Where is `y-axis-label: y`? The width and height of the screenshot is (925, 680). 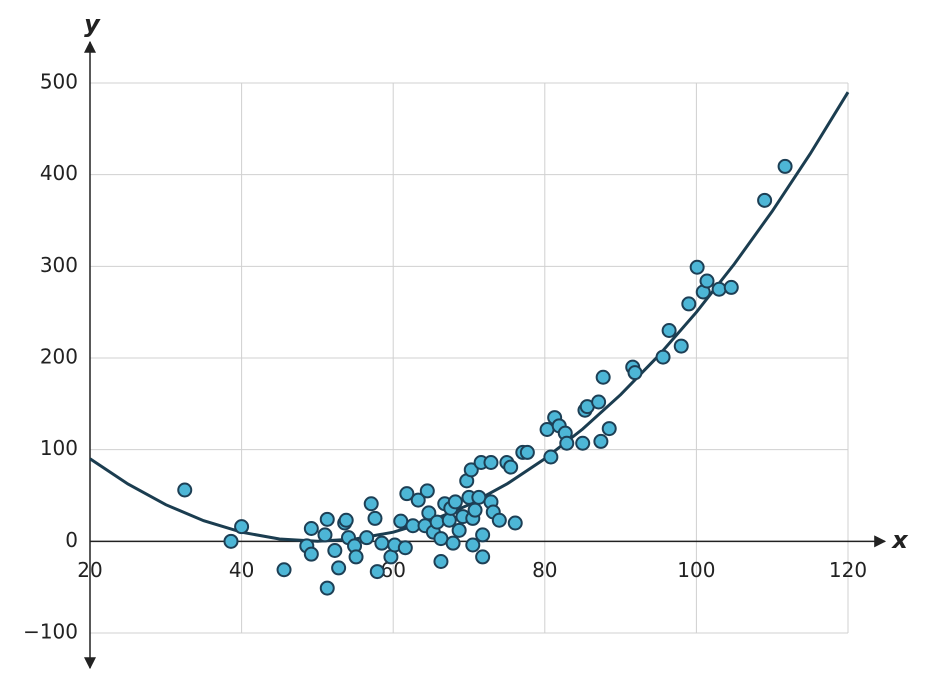
y-axis-label: y is located at coordinates (92, 24).